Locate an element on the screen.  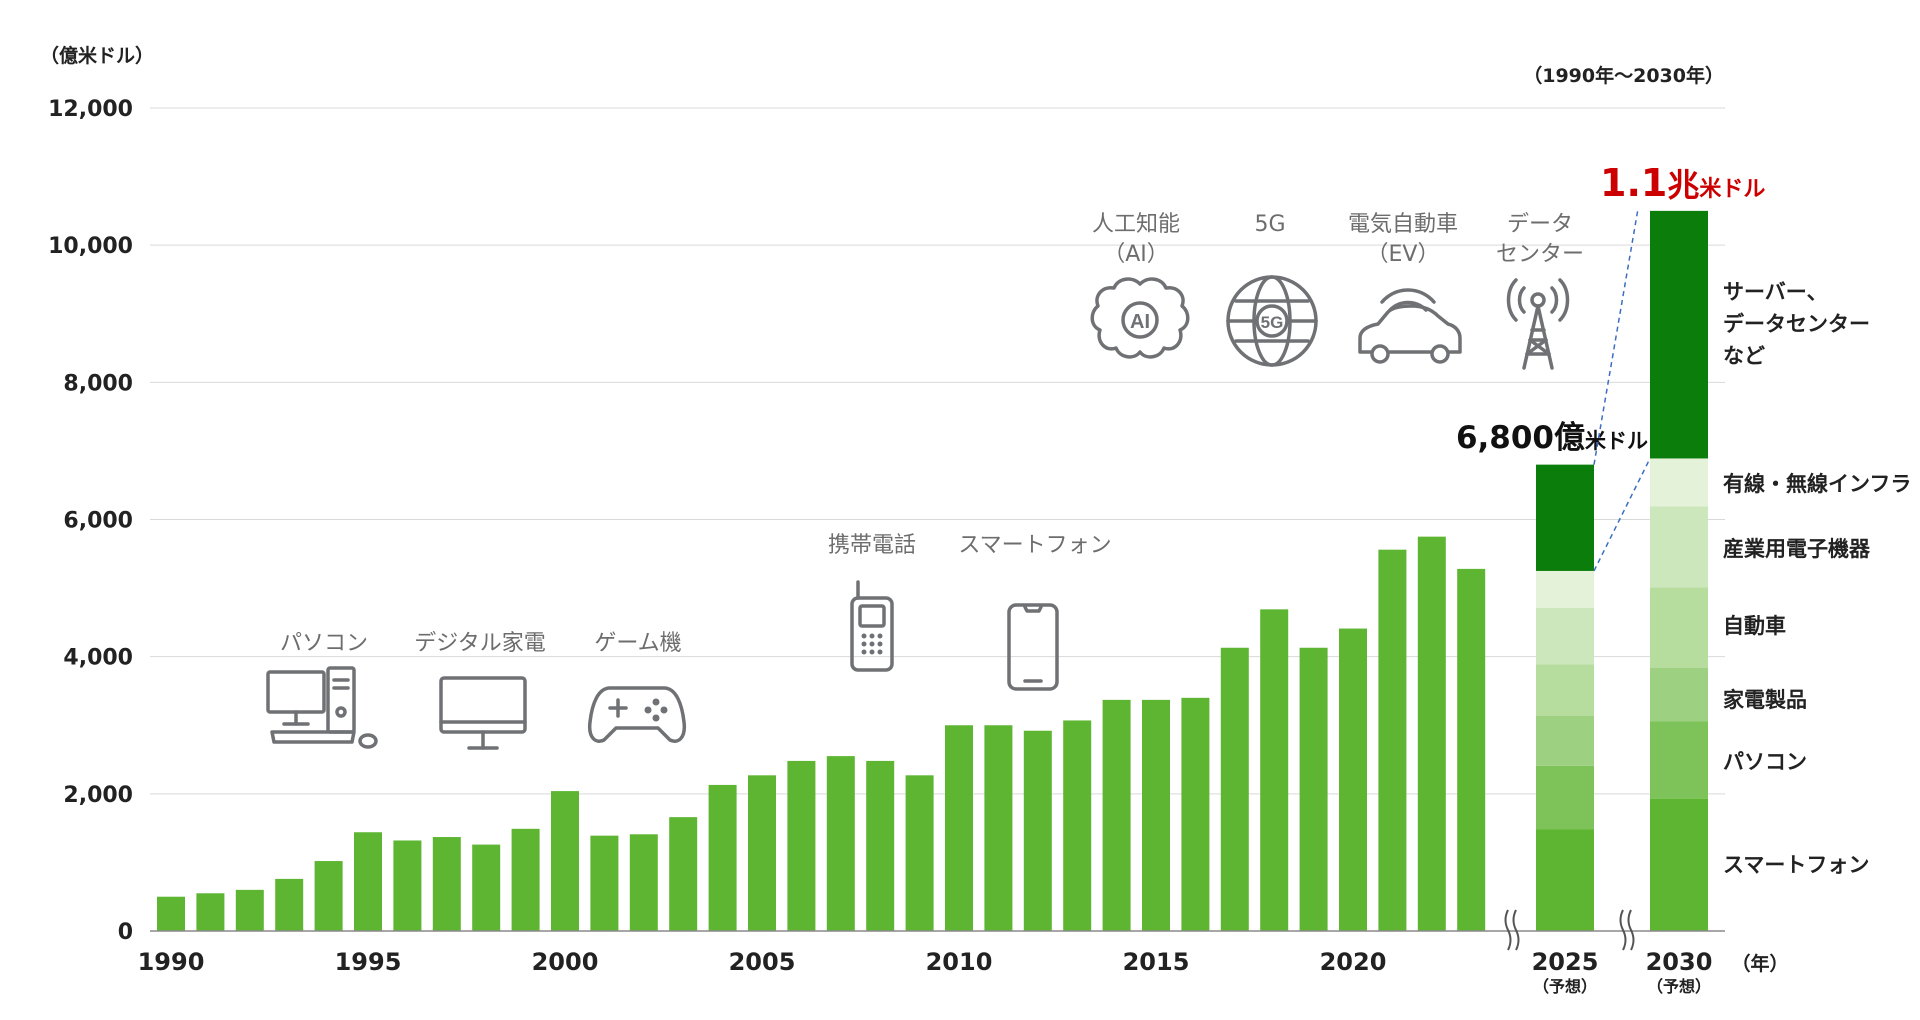
x-tick-label: 2010 is located at coordinates (959, 962).